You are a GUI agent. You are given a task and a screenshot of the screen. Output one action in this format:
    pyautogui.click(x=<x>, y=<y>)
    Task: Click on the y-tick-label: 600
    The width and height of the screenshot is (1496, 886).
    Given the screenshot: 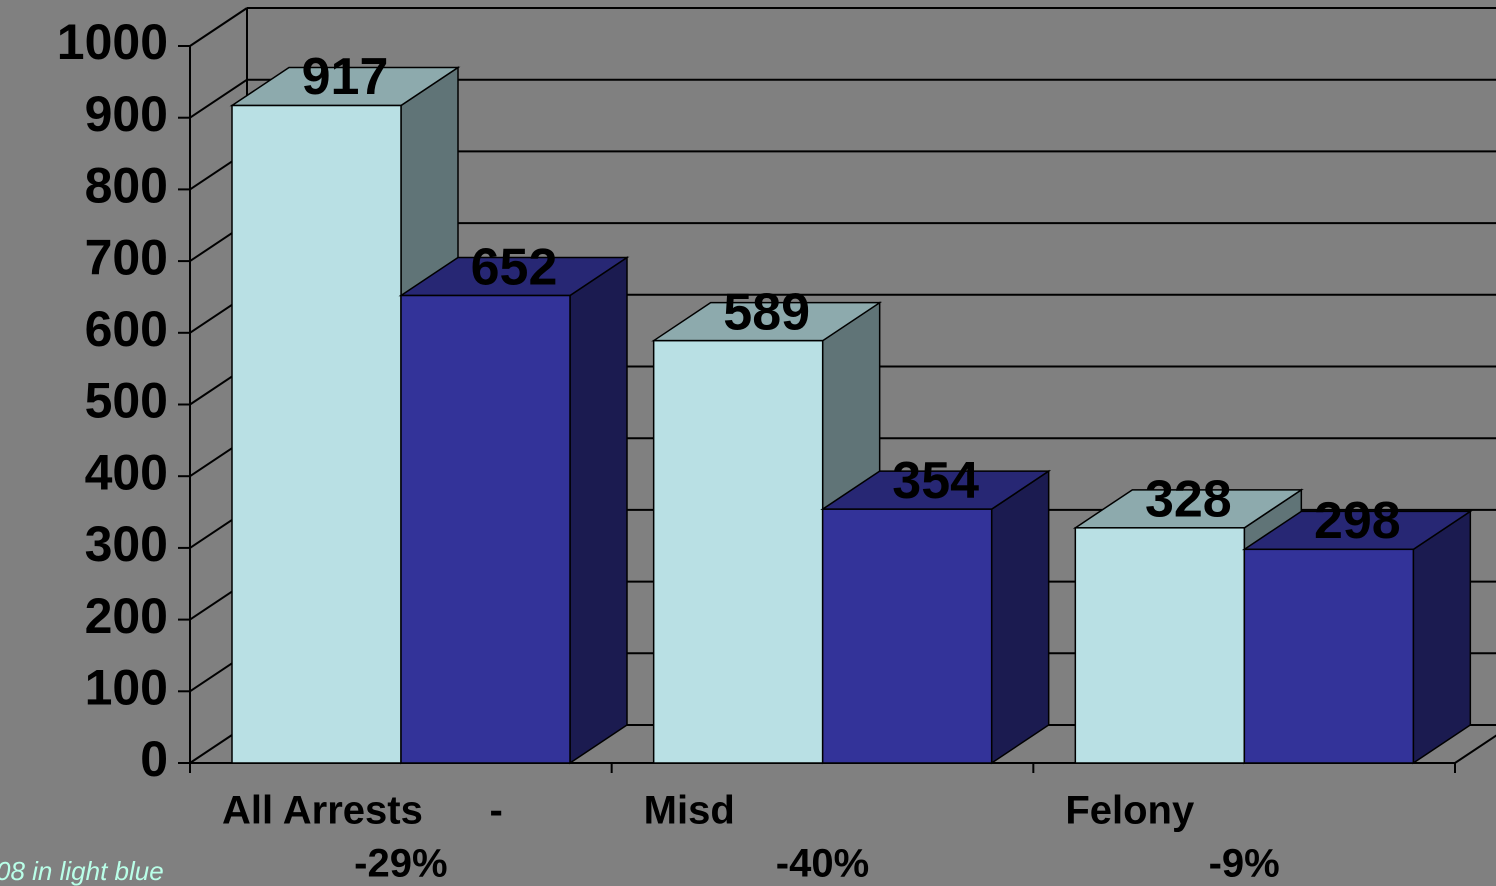 What is the action you would take?
    pyautogui.click(x=126, y=329)
    